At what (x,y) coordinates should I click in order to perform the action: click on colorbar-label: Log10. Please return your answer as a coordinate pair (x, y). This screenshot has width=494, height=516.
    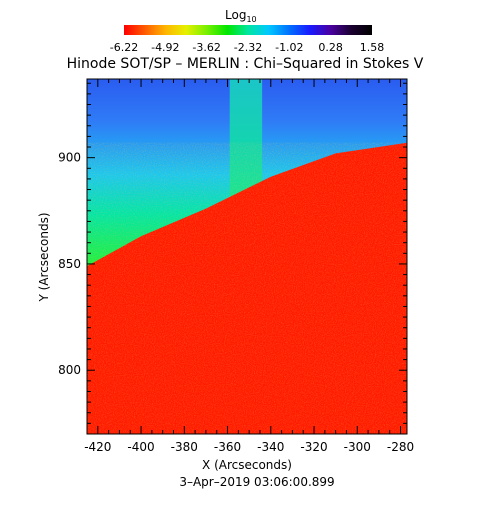
    Looking at the image, I should click on (241, 16).